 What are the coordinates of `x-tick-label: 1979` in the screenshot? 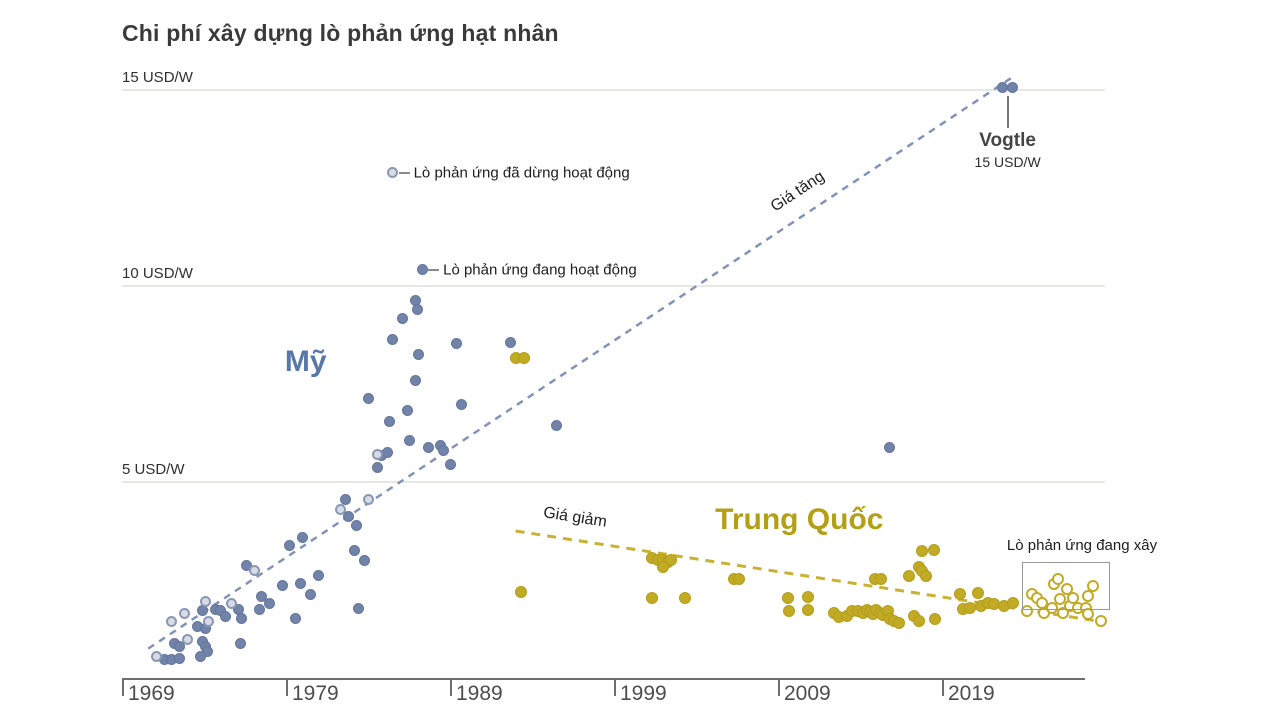 It's located at (315, 693).